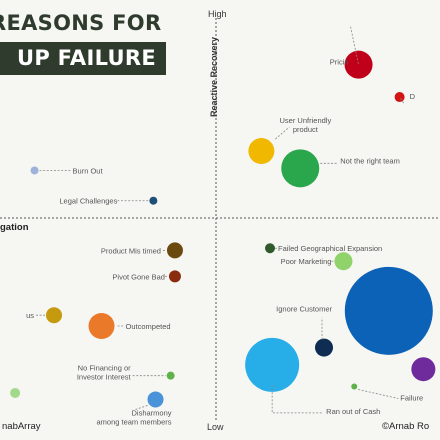  I want to click on footer-handle-left: nabArray, so click(21, 426).